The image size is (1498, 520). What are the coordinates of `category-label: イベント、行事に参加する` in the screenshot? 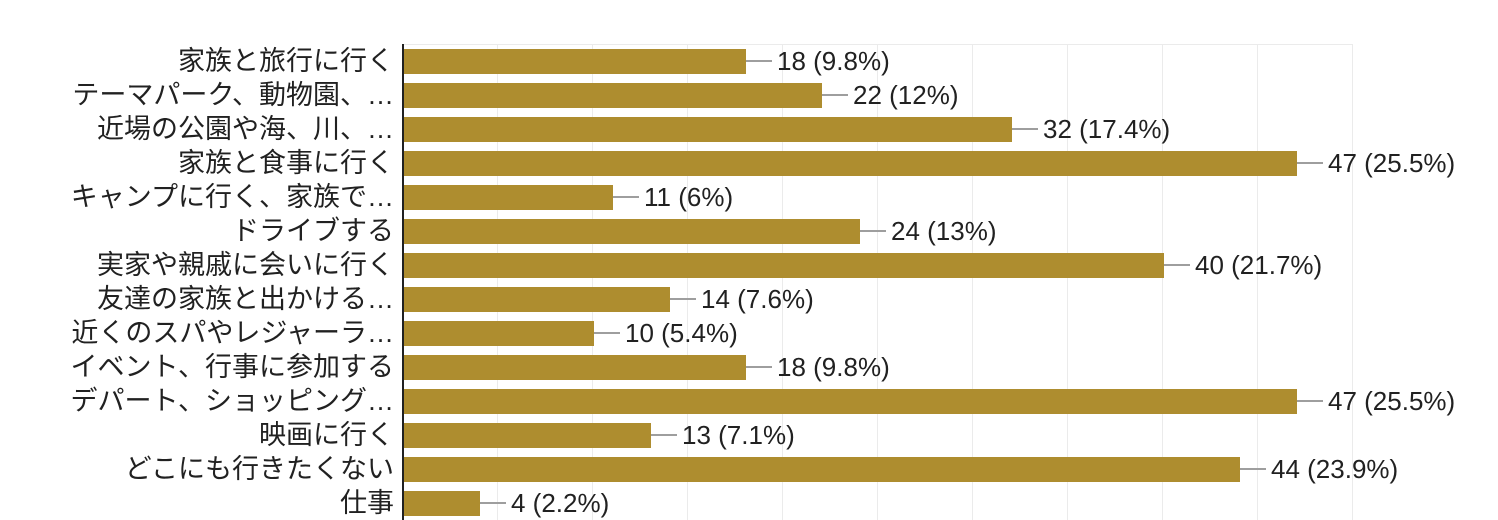 It's located at (232, 367).